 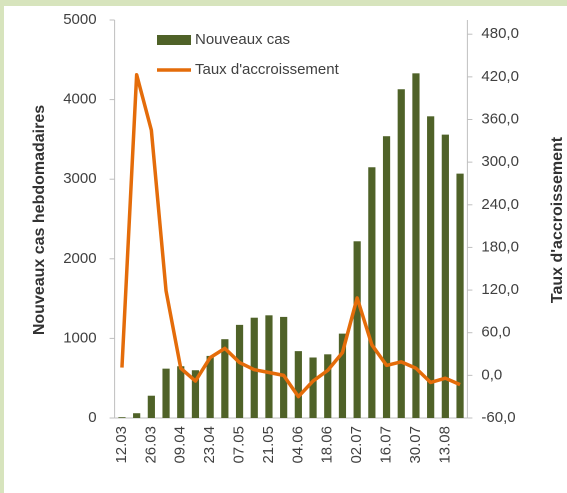 I want to click on y2-tick-label: 0,0, so click(x=491, y=374).